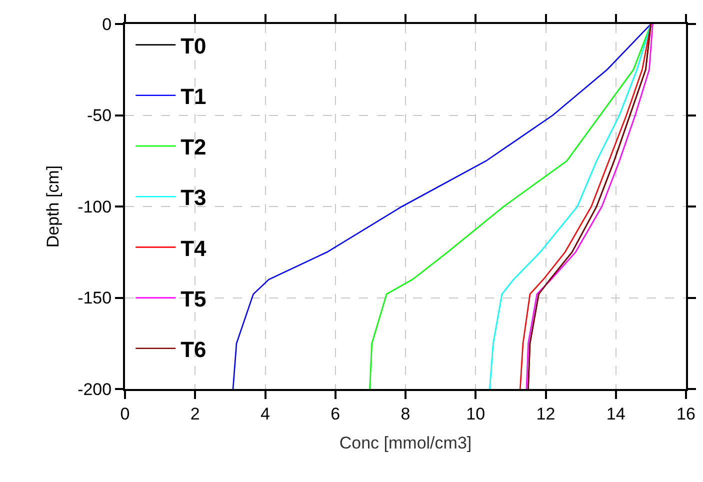 This screenshot has height=482, width=703. What do you see at coordinates (546, 414) in the screenshot?
I see `x-tick-label: 12` at bounding box center [546, 414].